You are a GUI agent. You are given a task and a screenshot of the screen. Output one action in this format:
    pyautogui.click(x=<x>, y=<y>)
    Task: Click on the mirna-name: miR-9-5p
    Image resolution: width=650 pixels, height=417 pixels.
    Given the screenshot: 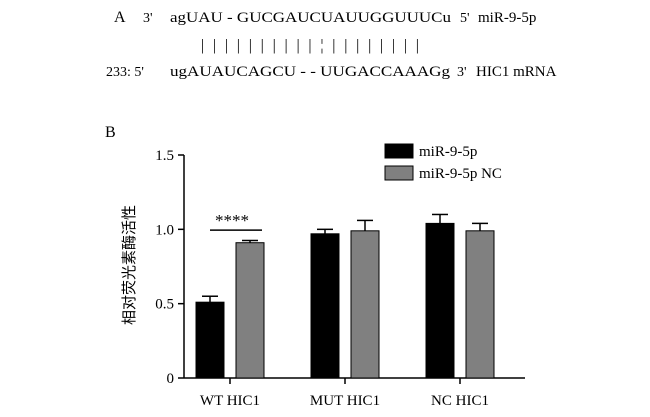 What is the action you would take?
    pyautogui.click(x=507, y=18)
    